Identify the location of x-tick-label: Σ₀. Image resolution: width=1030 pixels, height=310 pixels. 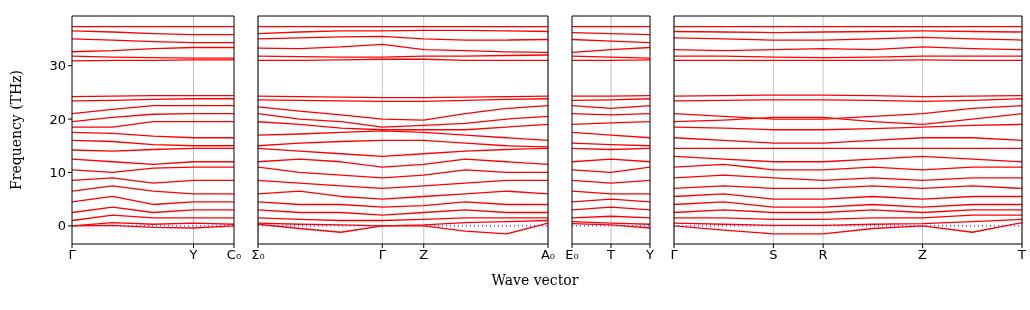
(258, 255).